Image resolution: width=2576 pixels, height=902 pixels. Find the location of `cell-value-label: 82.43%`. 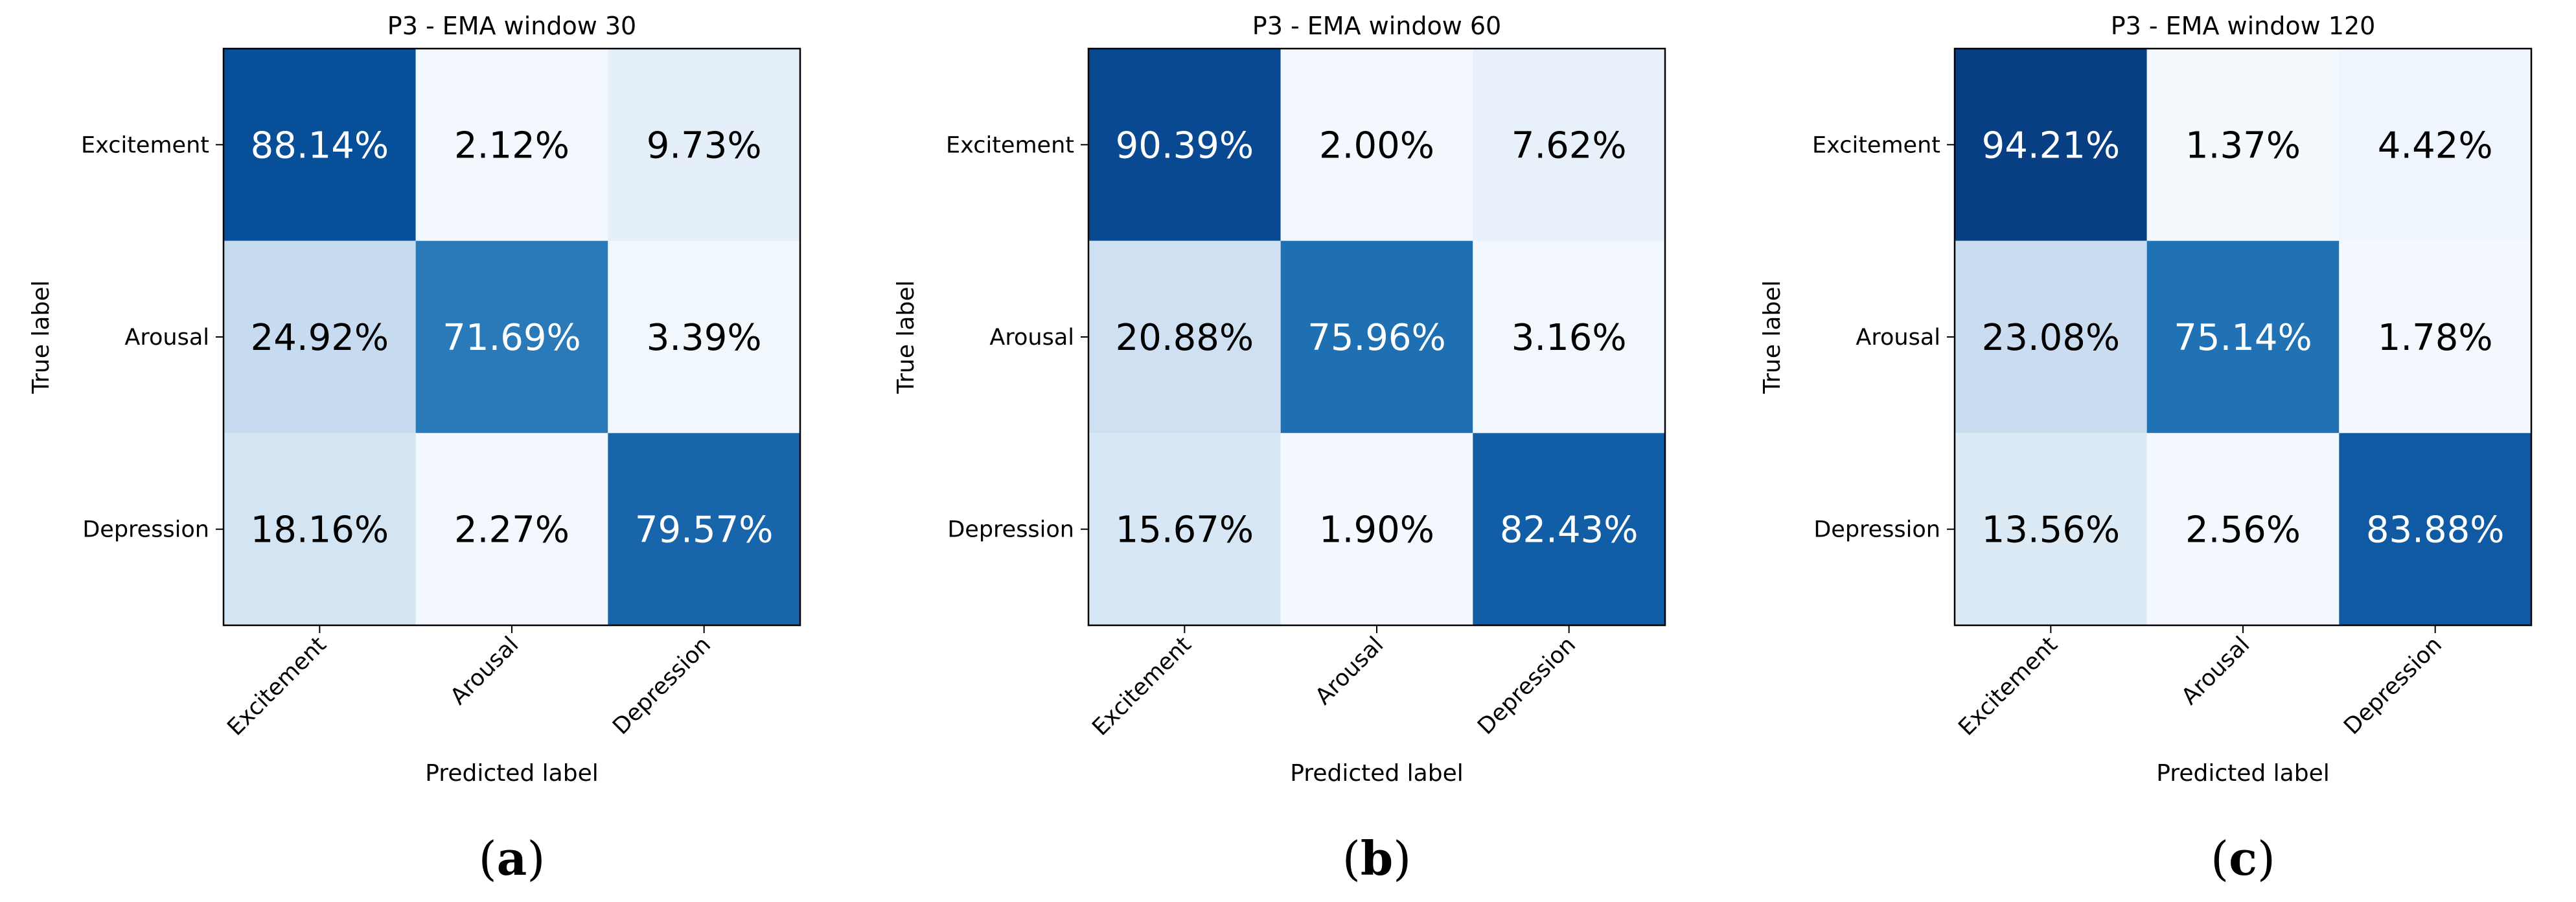

cell-value-label: 82.43% is located at coordinates (1569, 530).